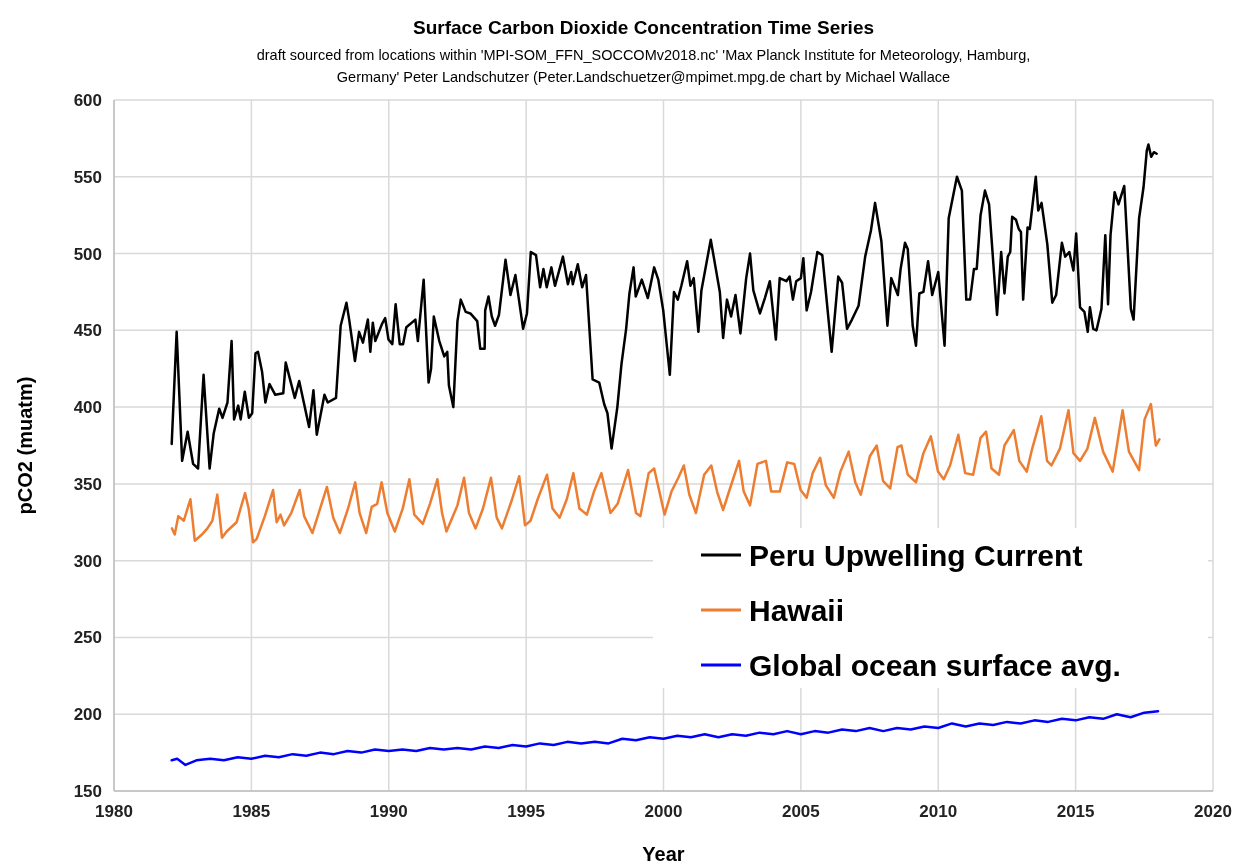 Image resolution: width=1253 pixels, height=863 pixels. What do you see at coordinates (388, 811) in the screenshot?
I see `x-tick-label: 1990` at bounding box center [388, 811].